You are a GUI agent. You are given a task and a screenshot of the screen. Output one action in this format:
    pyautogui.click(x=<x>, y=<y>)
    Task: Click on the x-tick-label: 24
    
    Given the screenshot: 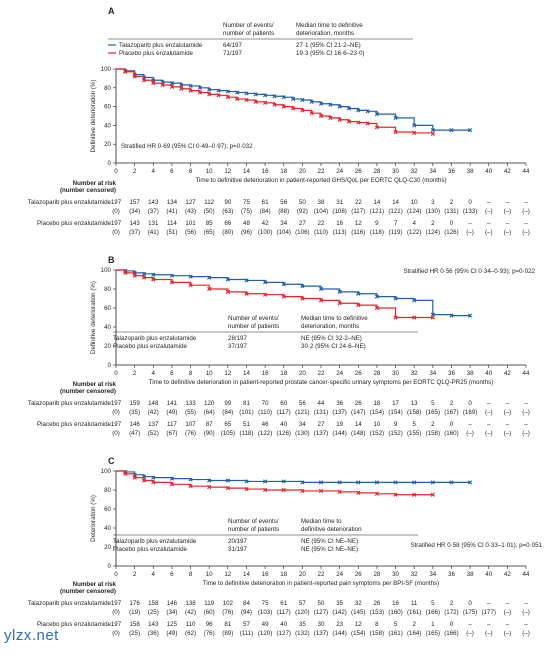 What is the action you would take?
    pyautogui.click(x=339, y=373)
    